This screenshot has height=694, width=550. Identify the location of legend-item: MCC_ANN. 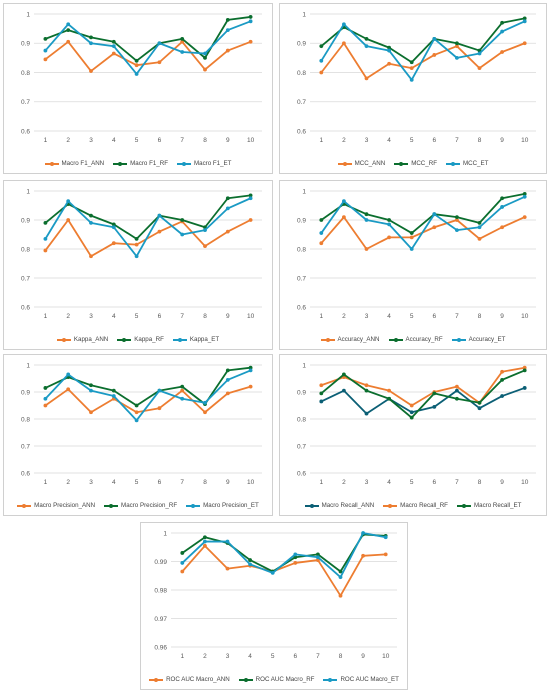
(361, 163).